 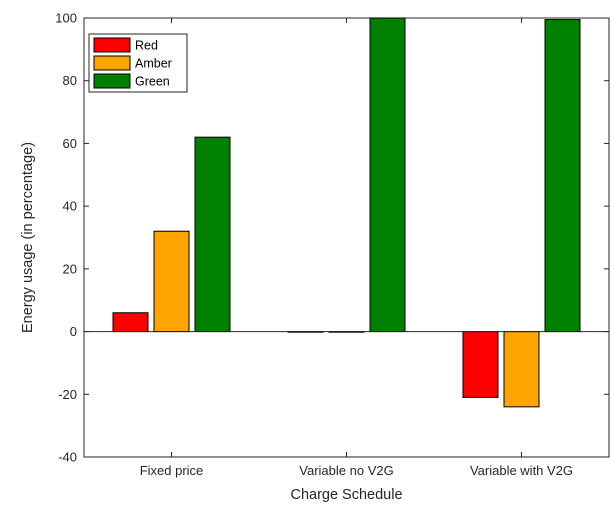 I want to click on bar-green-fixed-price, so click(x=212, y=234).